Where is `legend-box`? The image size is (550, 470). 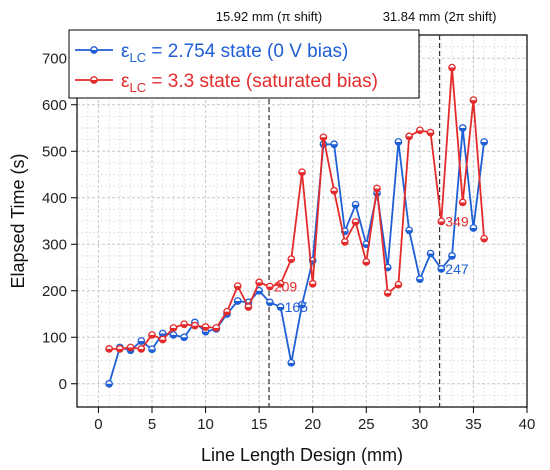 legend-box is located at coordinates (244, 64).